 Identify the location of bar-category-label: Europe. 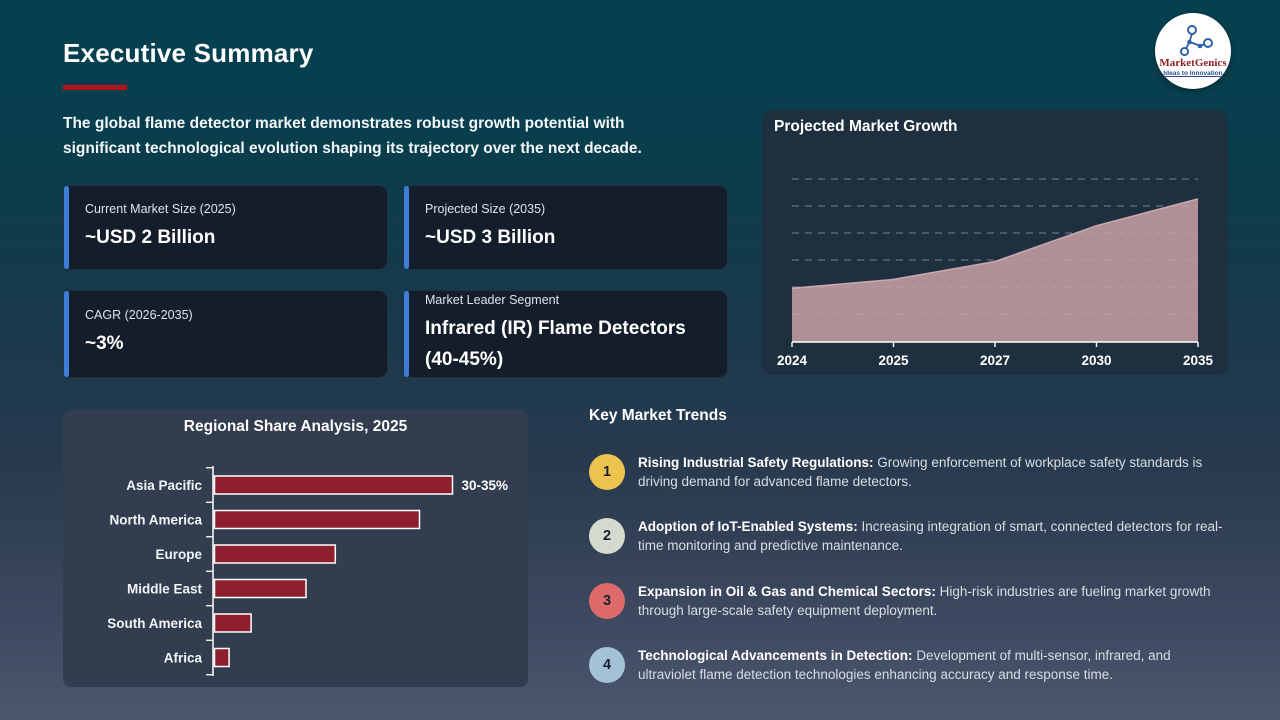
(178, 554).